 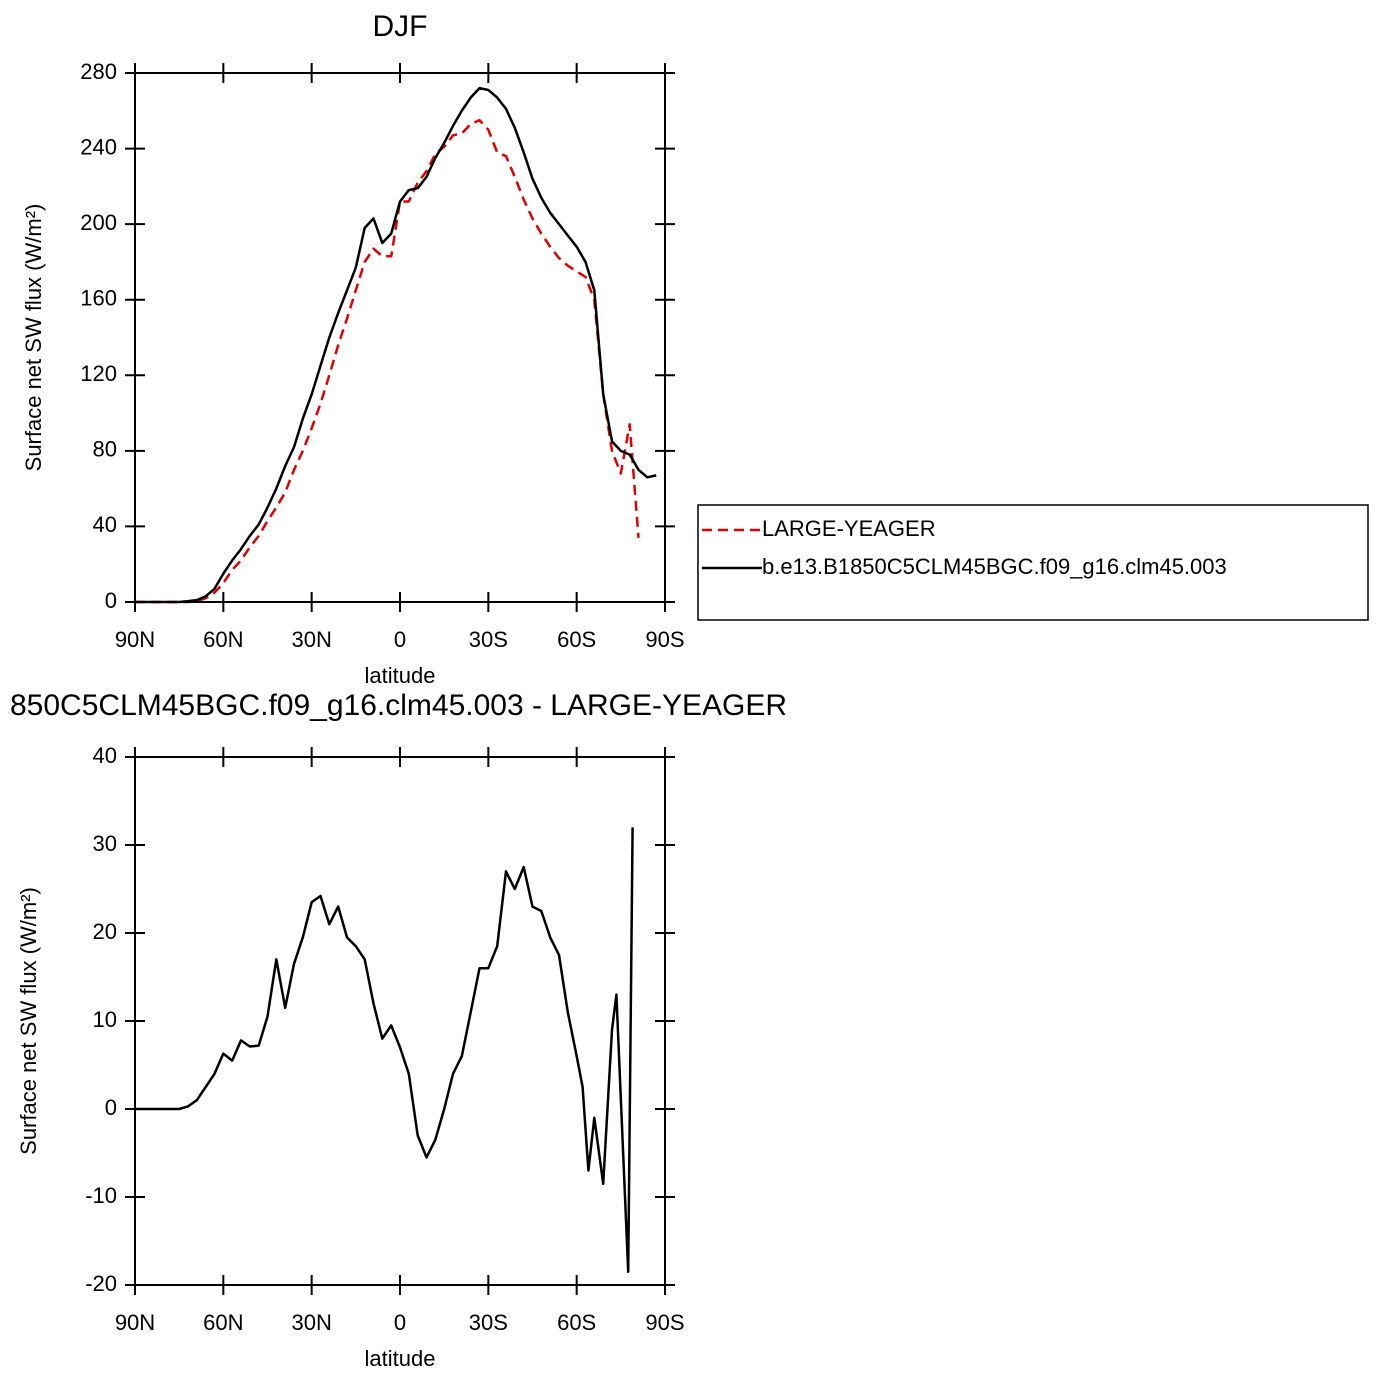 I want to click on y-tick-label: 280, so click(x=98, y=71).